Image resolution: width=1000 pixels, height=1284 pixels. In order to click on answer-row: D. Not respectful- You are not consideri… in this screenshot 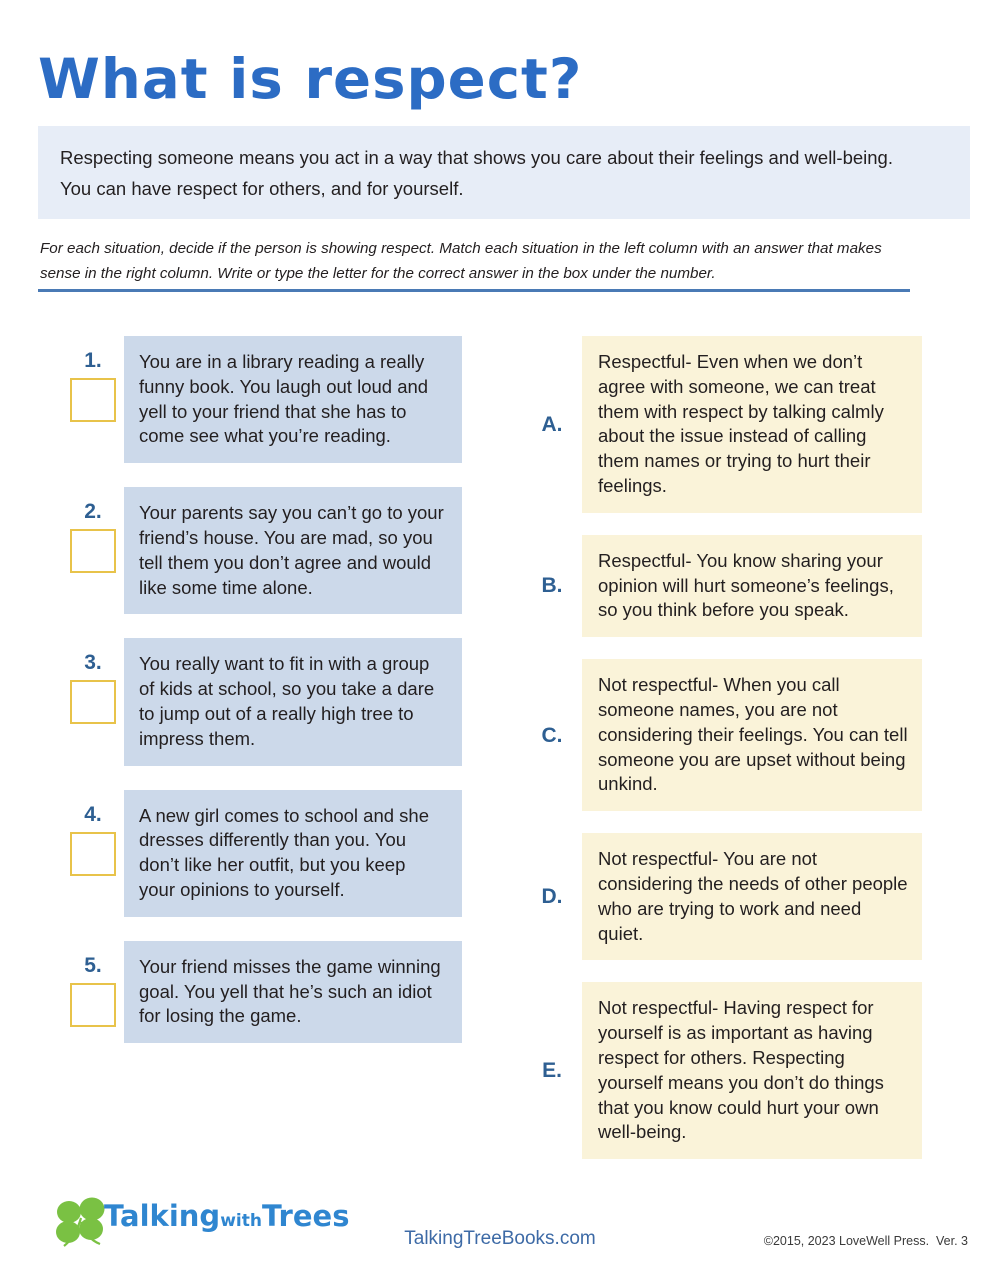, I will do `click(722, 897)`.